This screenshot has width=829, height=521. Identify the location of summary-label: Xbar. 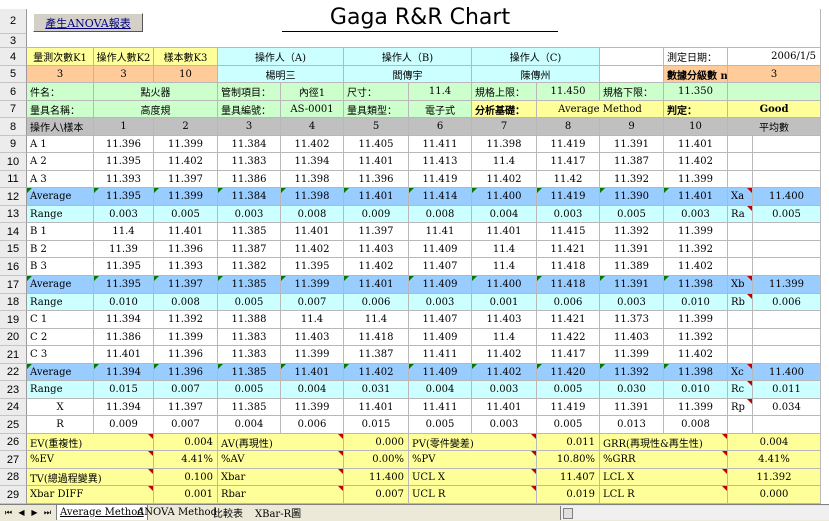
(281, 477).